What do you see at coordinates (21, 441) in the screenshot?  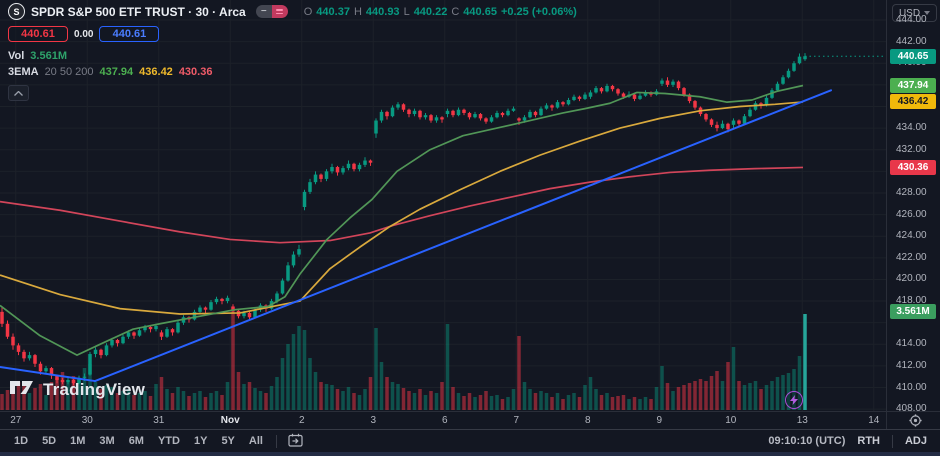 I see `range-button-1d: 1D` at bounding box center [21, 441].